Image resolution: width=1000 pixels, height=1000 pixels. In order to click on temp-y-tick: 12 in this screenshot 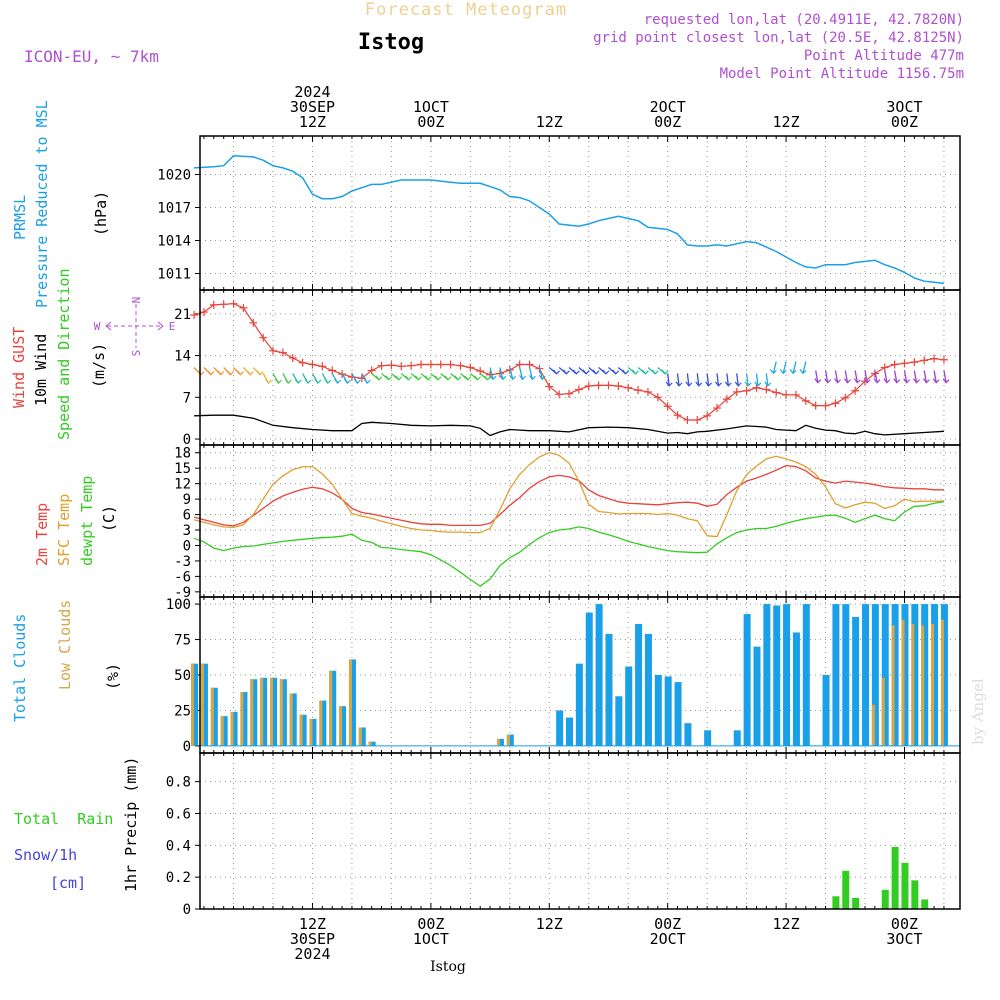, I will do `click(182, 485)`.